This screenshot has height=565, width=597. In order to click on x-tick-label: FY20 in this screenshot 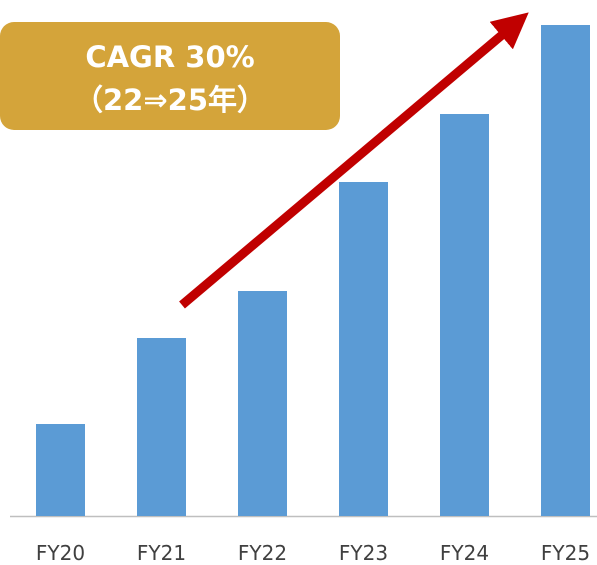, I will do `click(60, 553)`.